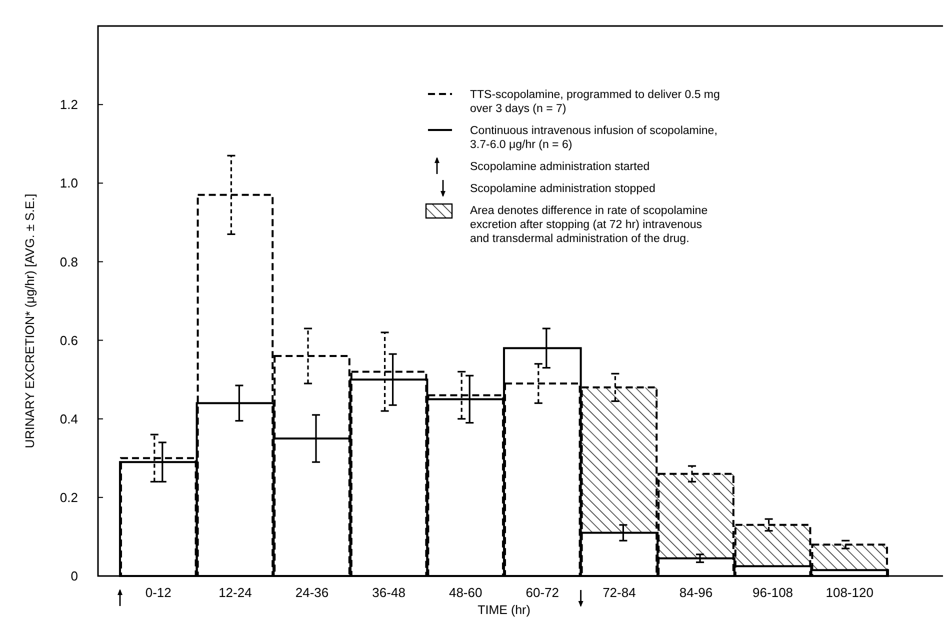 This screenshot has width=951, height=627. I want to click on x-axis-title: TIME (hr), so click(504, 610).